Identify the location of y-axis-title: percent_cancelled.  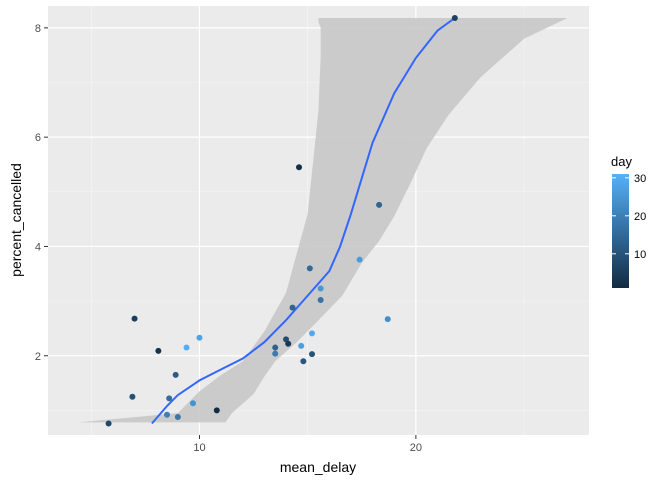
(16, 220).